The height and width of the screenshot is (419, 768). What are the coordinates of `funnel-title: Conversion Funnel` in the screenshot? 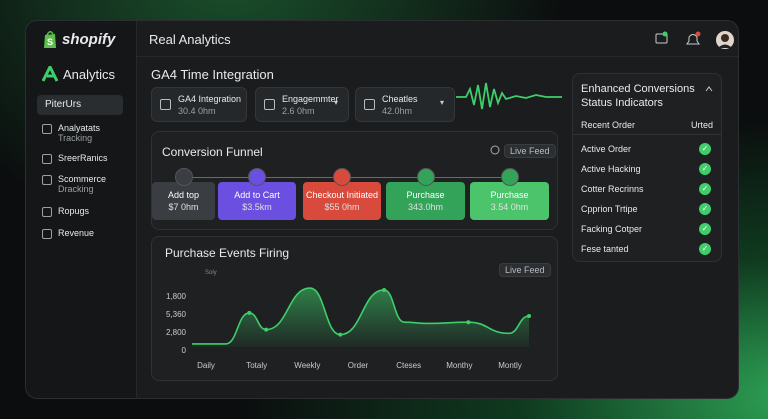 It's located at (212, 152).